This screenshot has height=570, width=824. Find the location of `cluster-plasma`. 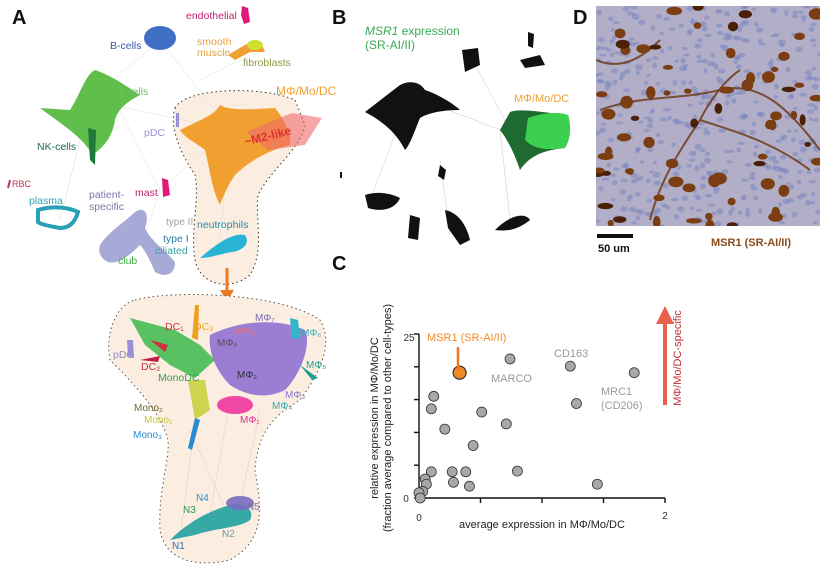

cluster-plasma is located at coordinates (58, 218).